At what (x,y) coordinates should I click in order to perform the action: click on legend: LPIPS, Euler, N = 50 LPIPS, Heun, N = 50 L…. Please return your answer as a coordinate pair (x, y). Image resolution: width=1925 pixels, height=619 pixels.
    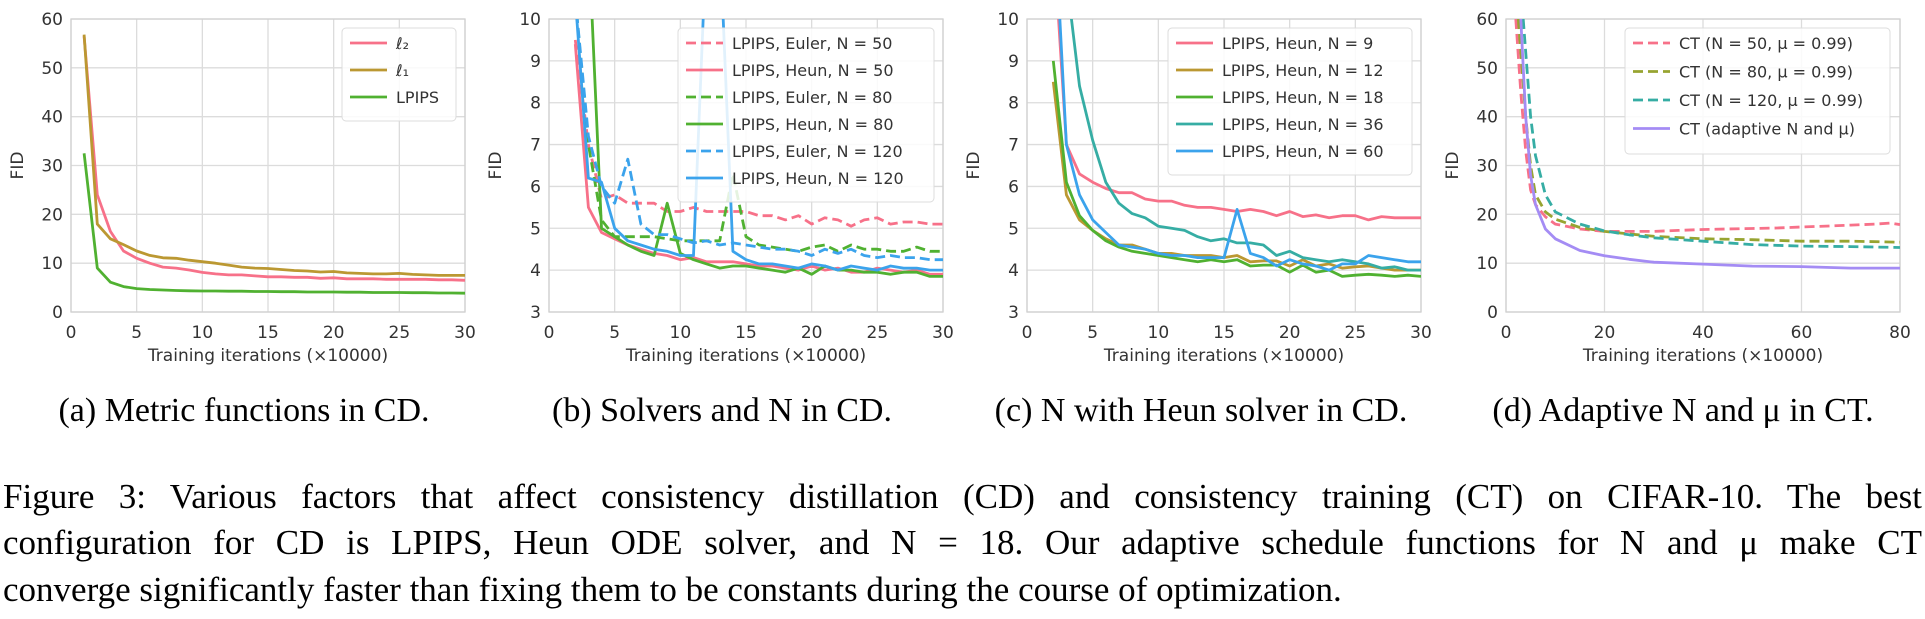
    Looking at the image, I should click on (806, 115).